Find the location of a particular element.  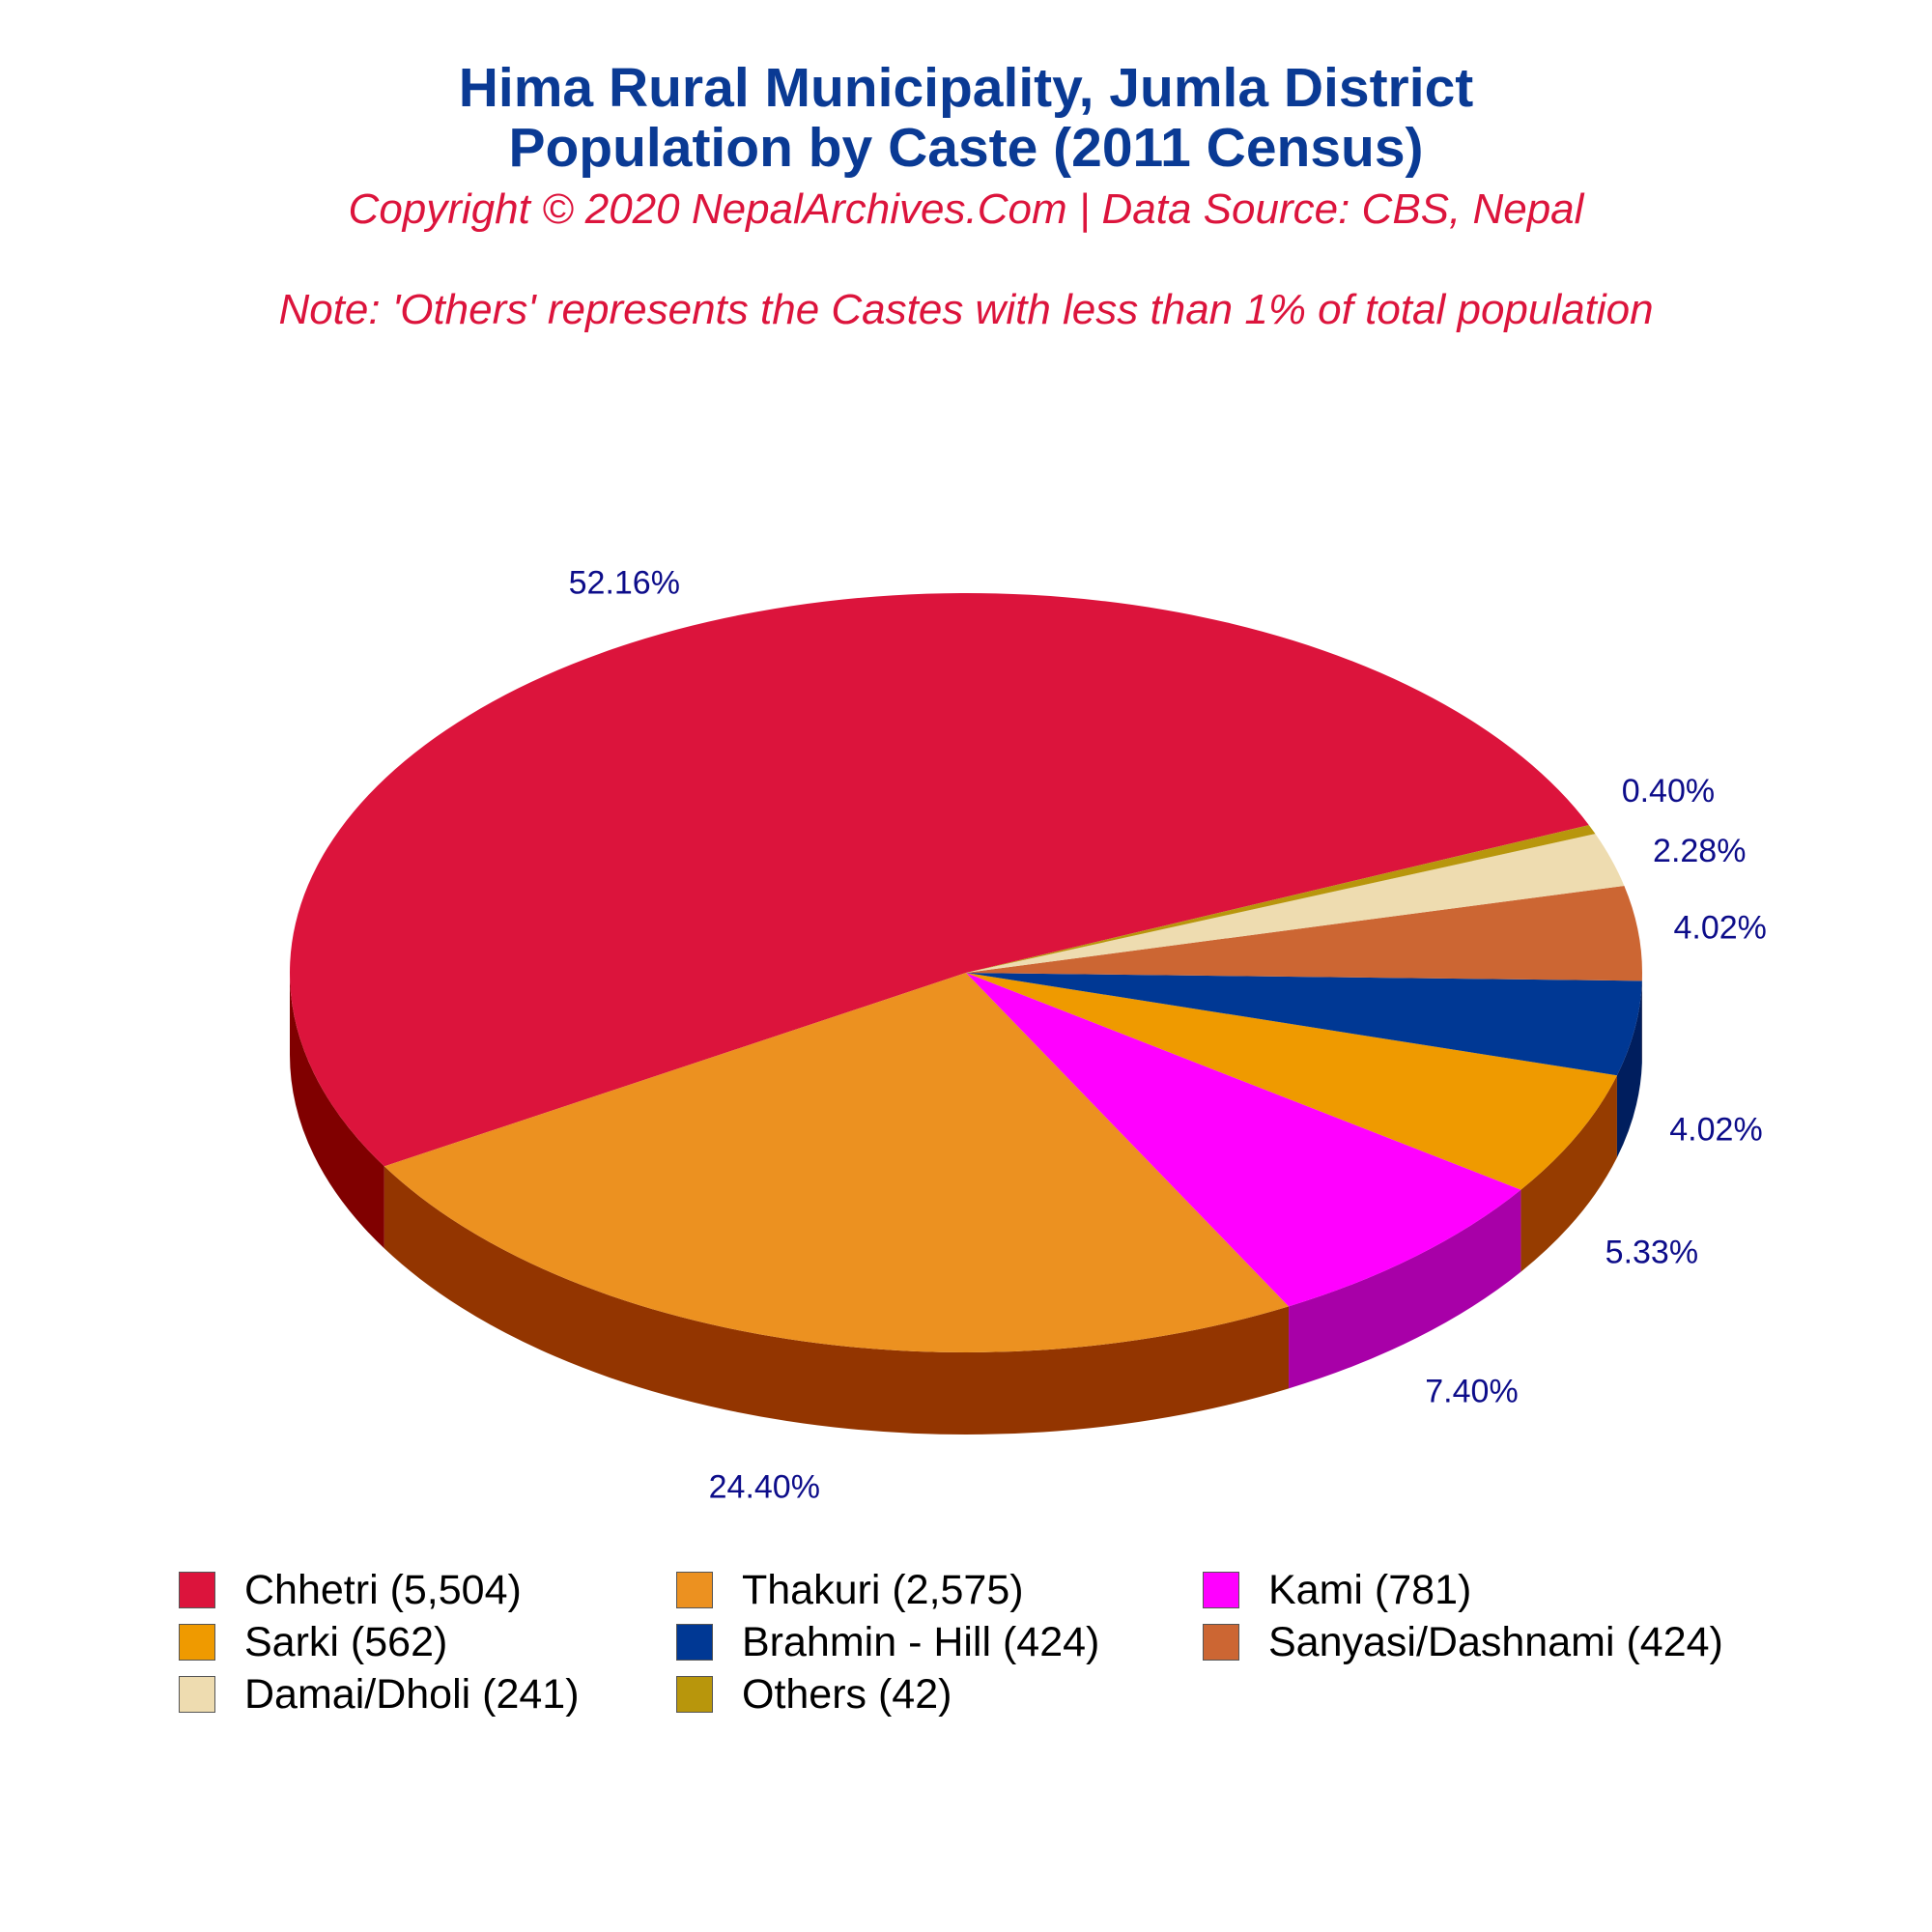

legend-item: Others (42) is located at coordinates (814, 1694).